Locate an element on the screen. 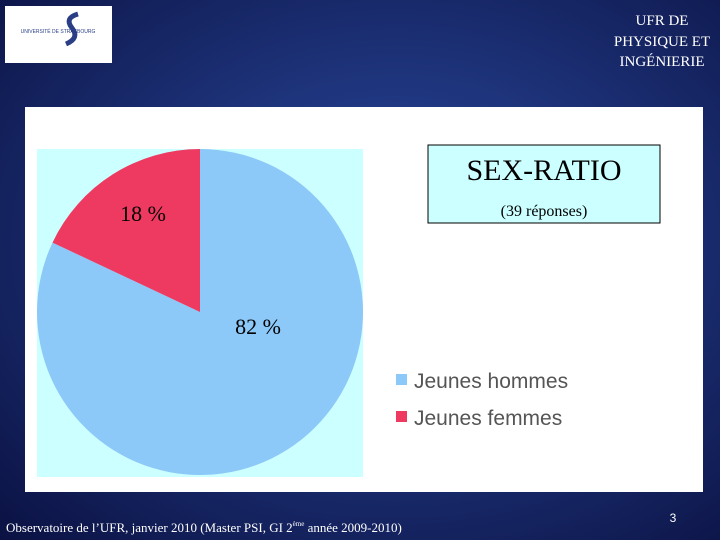 The height and width of the screenshot is (540, 720). page-number: 3 is located at coordinates (673, 518).